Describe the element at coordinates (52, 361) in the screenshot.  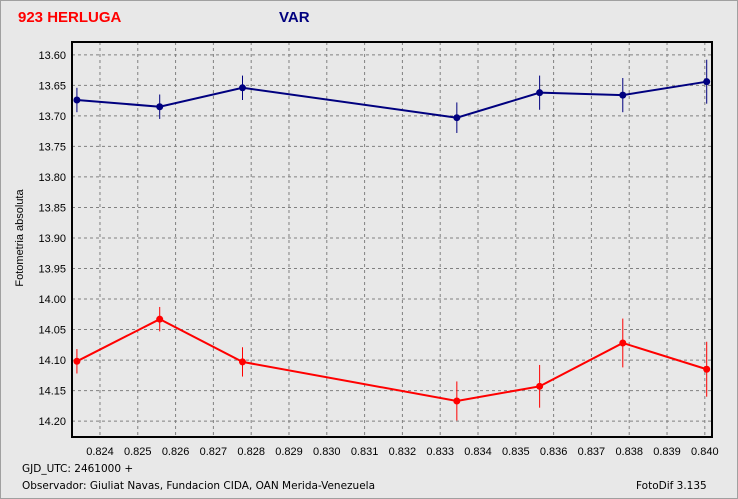
I see `y-tick-label: 14.10` at that location.